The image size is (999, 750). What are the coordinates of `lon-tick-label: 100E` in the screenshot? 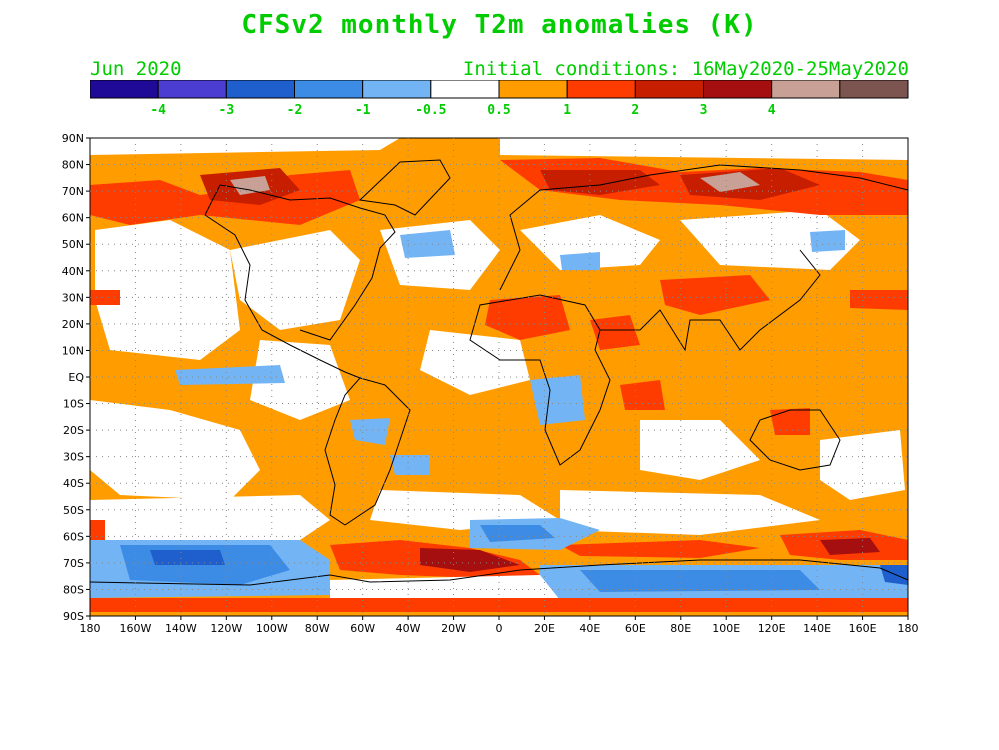 It's located at (726, 628).